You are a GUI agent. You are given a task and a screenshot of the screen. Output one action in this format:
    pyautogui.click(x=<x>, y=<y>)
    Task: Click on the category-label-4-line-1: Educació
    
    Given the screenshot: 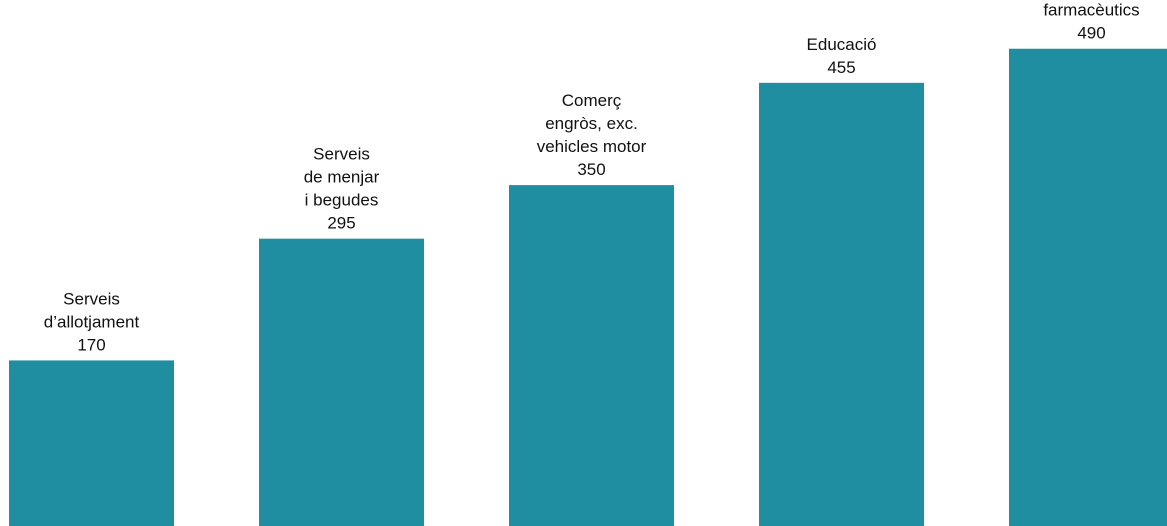 What is the action you would take?
    pyautogui.click(x=842, y=44)
    